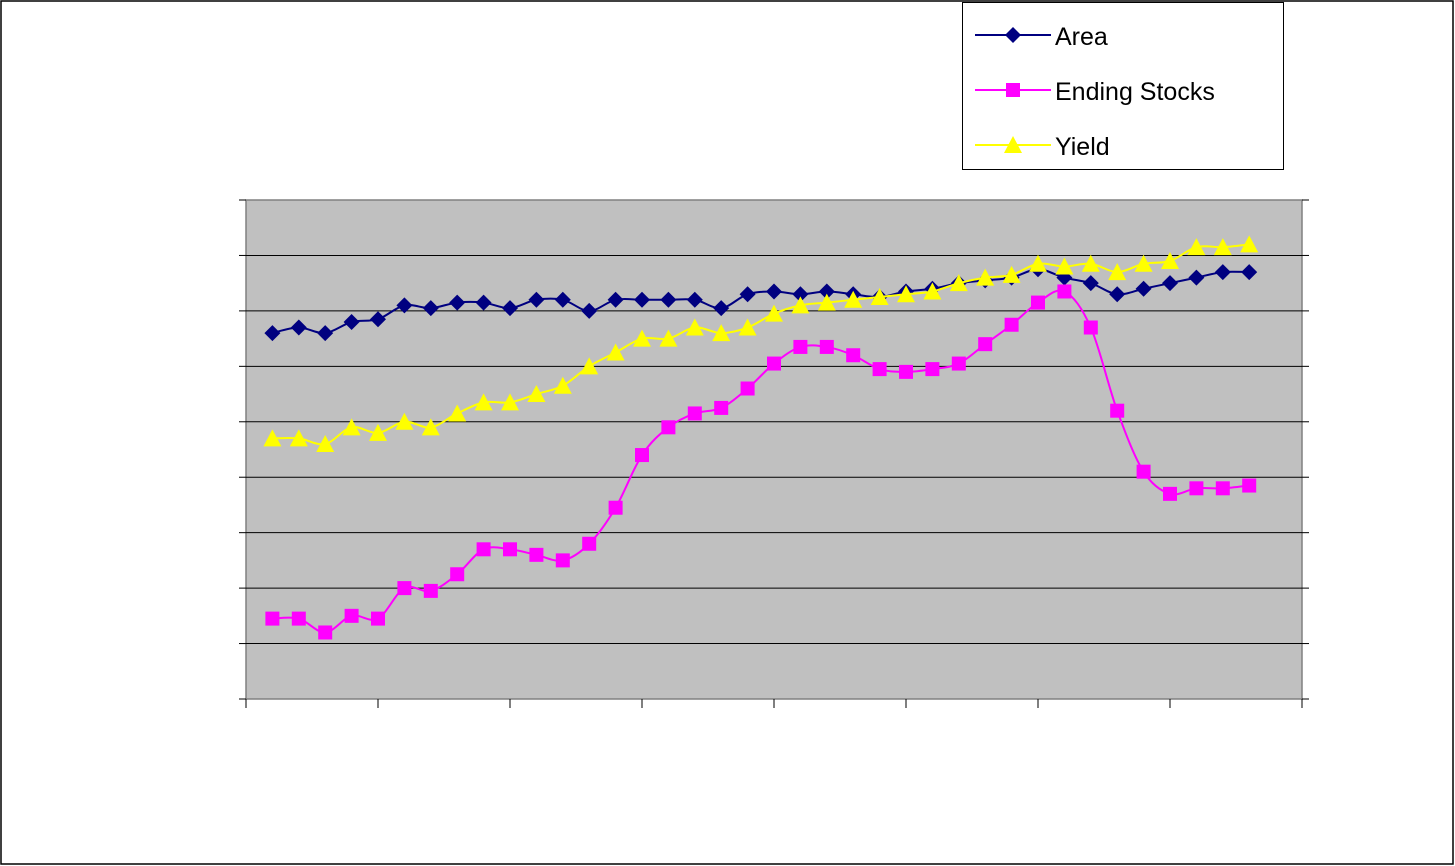 The height and width of the screenshot is (866, 1455). Describe the element at coordinates (1013, 35) in the screenshot. I see `legend-marker-area` at that location.